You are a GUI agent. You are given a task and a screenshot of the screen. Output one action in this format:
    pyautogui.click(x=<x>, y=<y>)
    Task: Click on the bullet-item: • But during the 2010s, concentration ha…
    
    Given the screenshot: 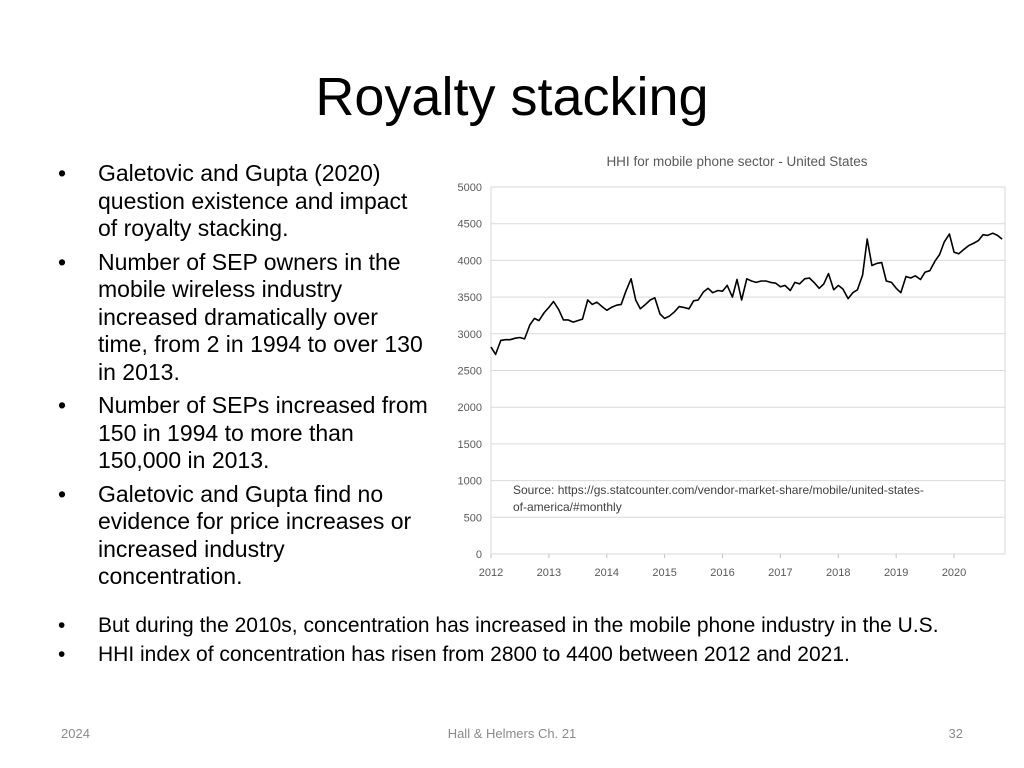 What is the action you would take?
    pyautogui.click(x=533, y=626)
    